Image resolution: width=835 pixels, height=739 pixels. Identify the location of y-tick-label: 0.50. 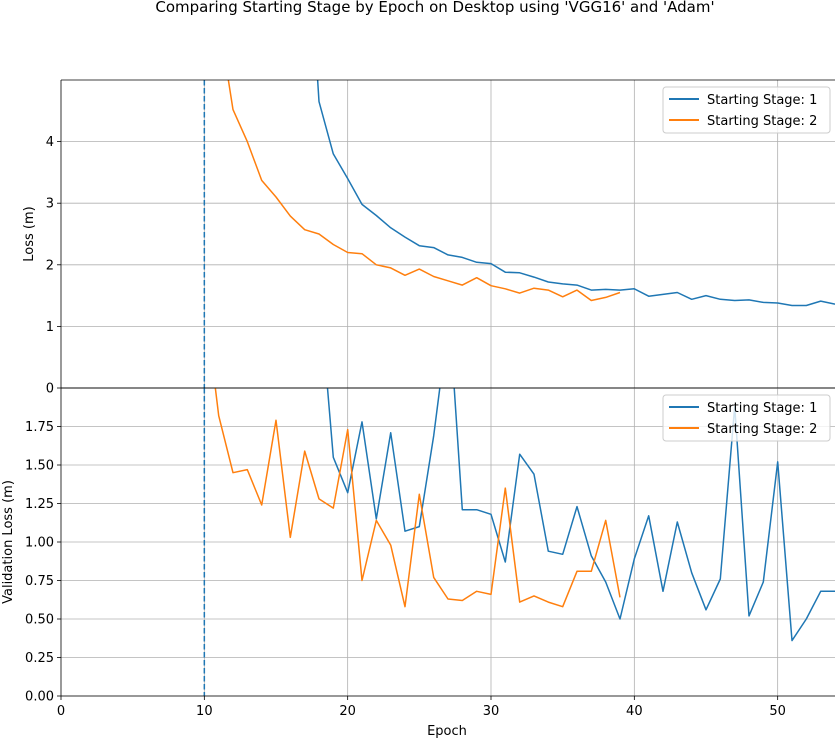
(39, 620).